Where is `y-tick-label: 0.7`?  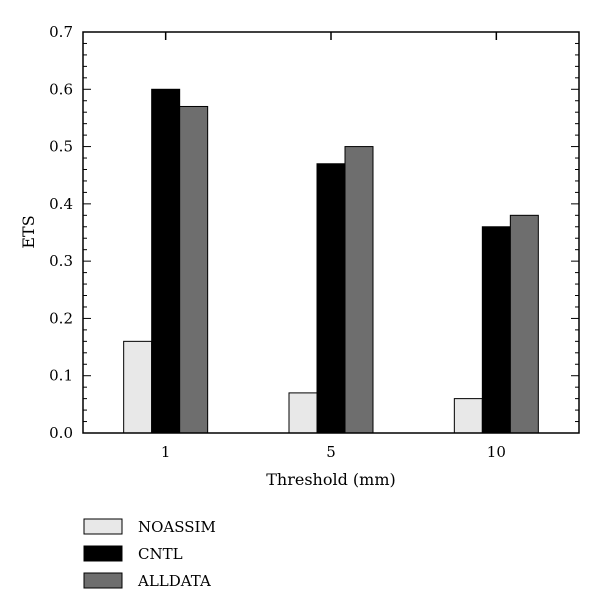 y-tick-label: 0.7 is located at coordinates (61, 32).